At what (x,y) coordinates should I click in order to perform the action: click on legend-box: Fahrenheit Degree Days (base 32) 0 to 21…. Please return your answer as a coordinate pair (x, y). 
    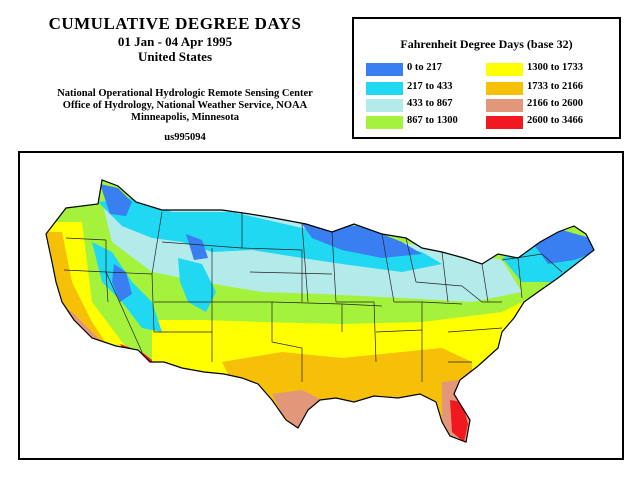
    Looking at the image, I should click on (486, 78).